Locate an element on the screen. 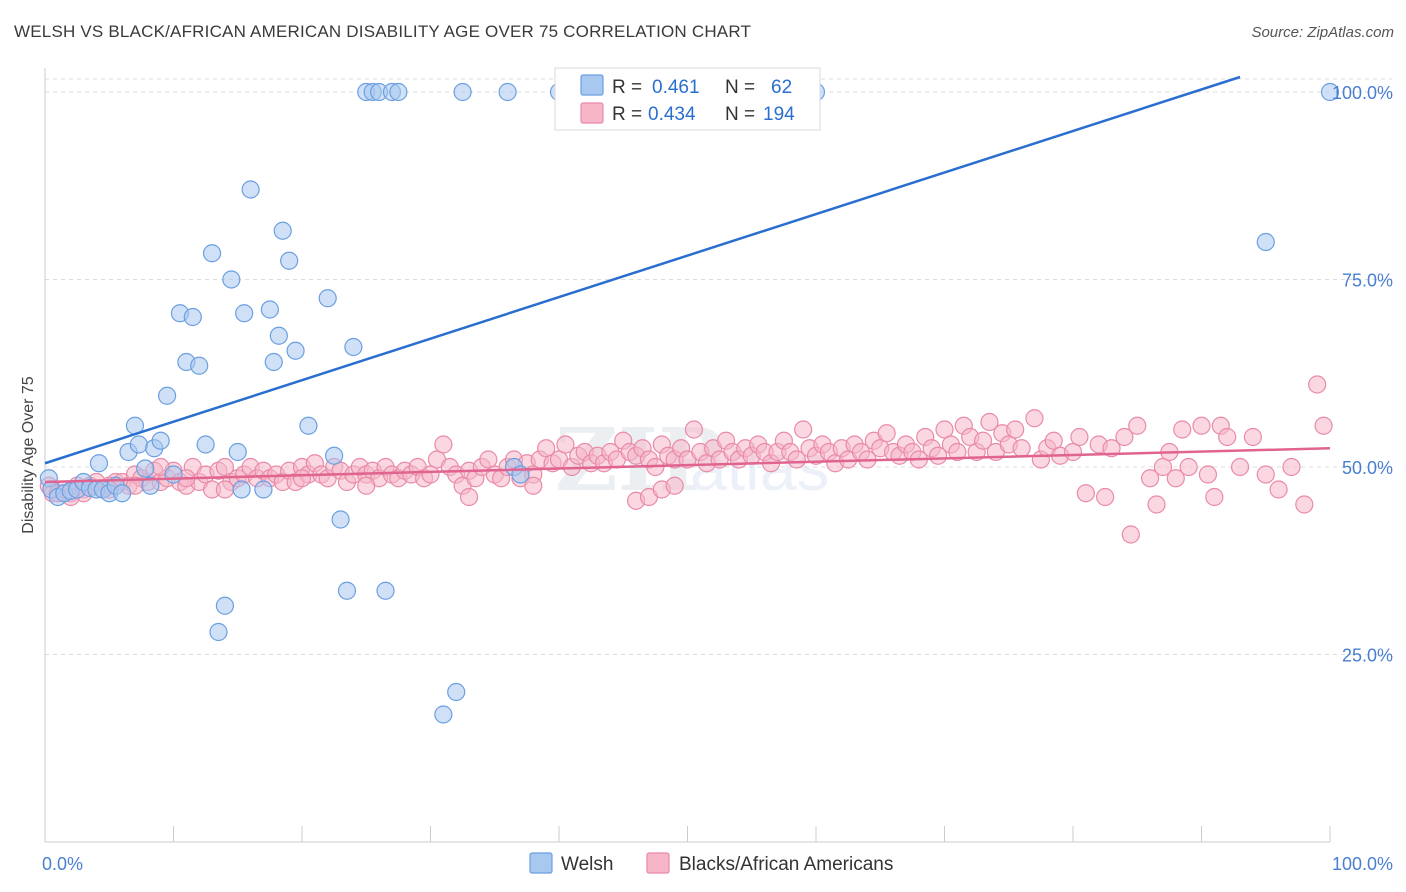 The height and width of the screenshot is (892, 1406). legend-r-label-black: R = is located at coordinates (627, 114).